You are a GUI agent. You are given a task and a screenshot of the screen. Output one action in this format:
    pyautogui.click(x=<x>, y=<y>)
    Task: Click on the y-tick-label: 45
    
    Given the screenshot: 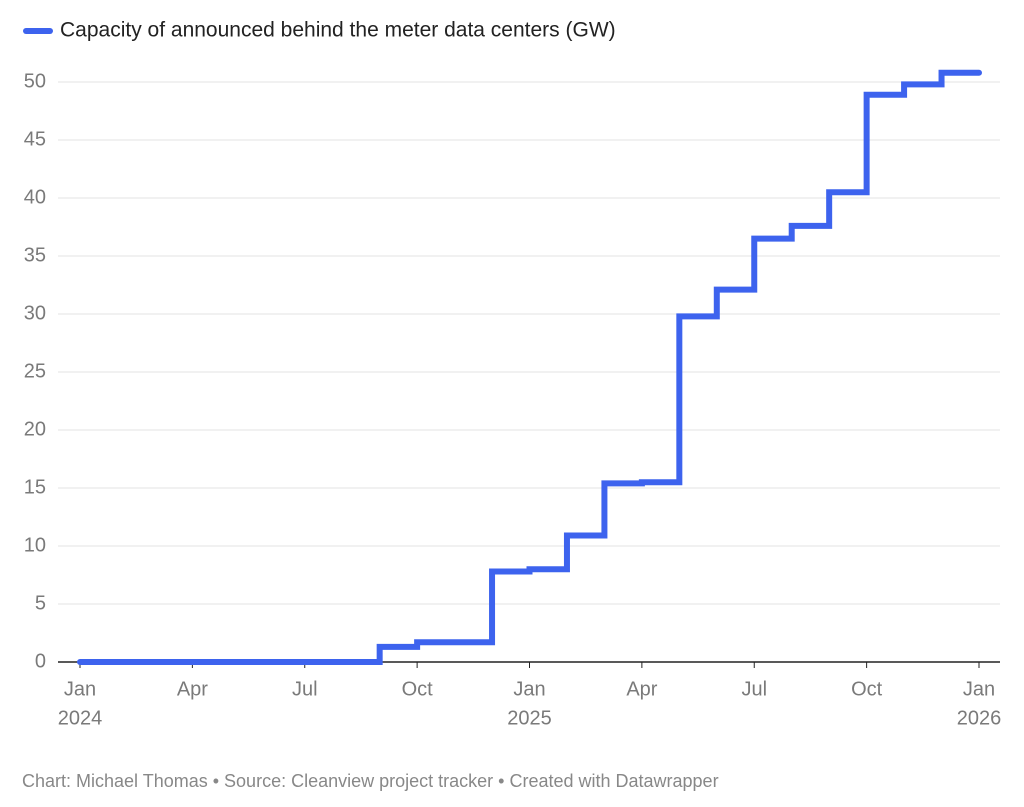 What is the action you would take?
    pyautogui.click(x=35, y=139)
    